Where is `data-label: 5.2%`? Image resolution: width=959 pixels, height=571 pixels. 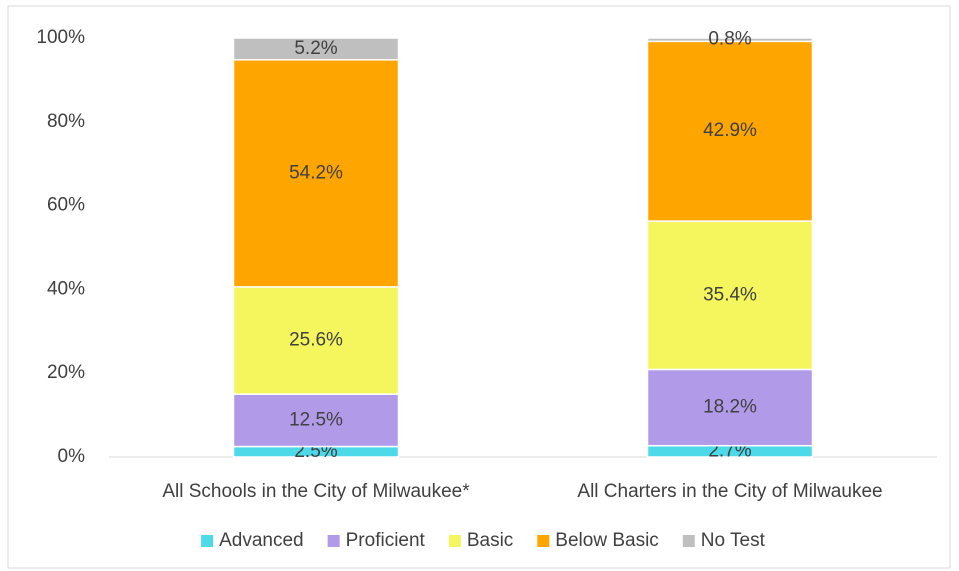
data-label: 5.2% is located at coordinates (315, 48).